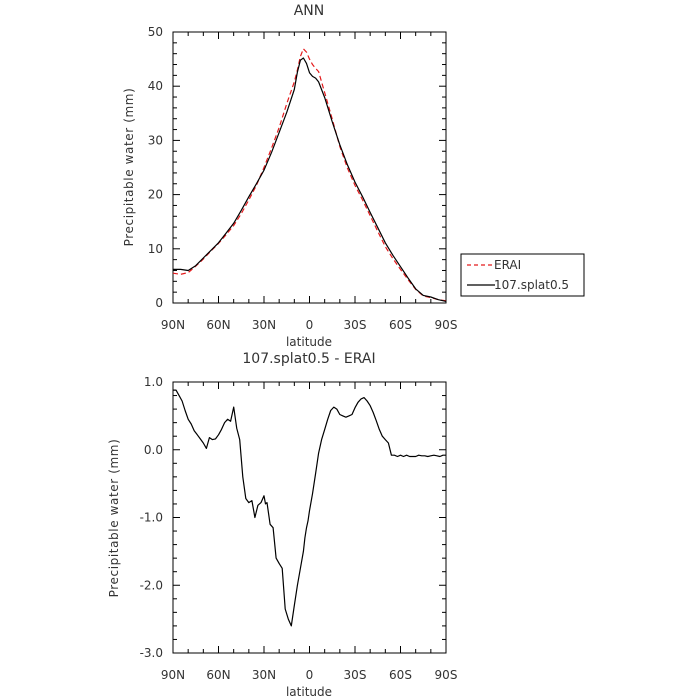 Image resolution: width=700 pixels, height=700 pixels. What do you see at coordinates (507, 265) in the screenshot?
I see `legend-label-erai: ERAI` at bounding box center [507, 265].